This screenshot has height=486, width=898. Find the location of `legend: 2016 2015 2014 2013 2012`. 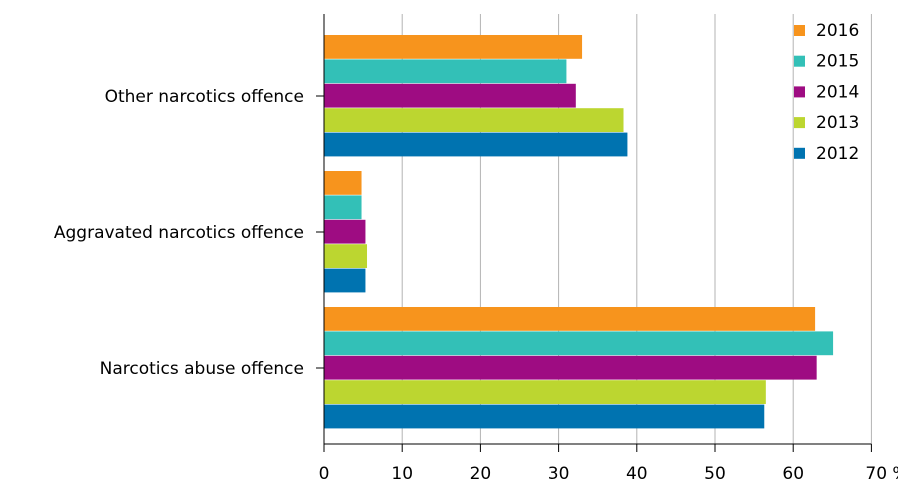

legend: 2016 2015 2014 2013 2012 is located at coordinates (826, 92).